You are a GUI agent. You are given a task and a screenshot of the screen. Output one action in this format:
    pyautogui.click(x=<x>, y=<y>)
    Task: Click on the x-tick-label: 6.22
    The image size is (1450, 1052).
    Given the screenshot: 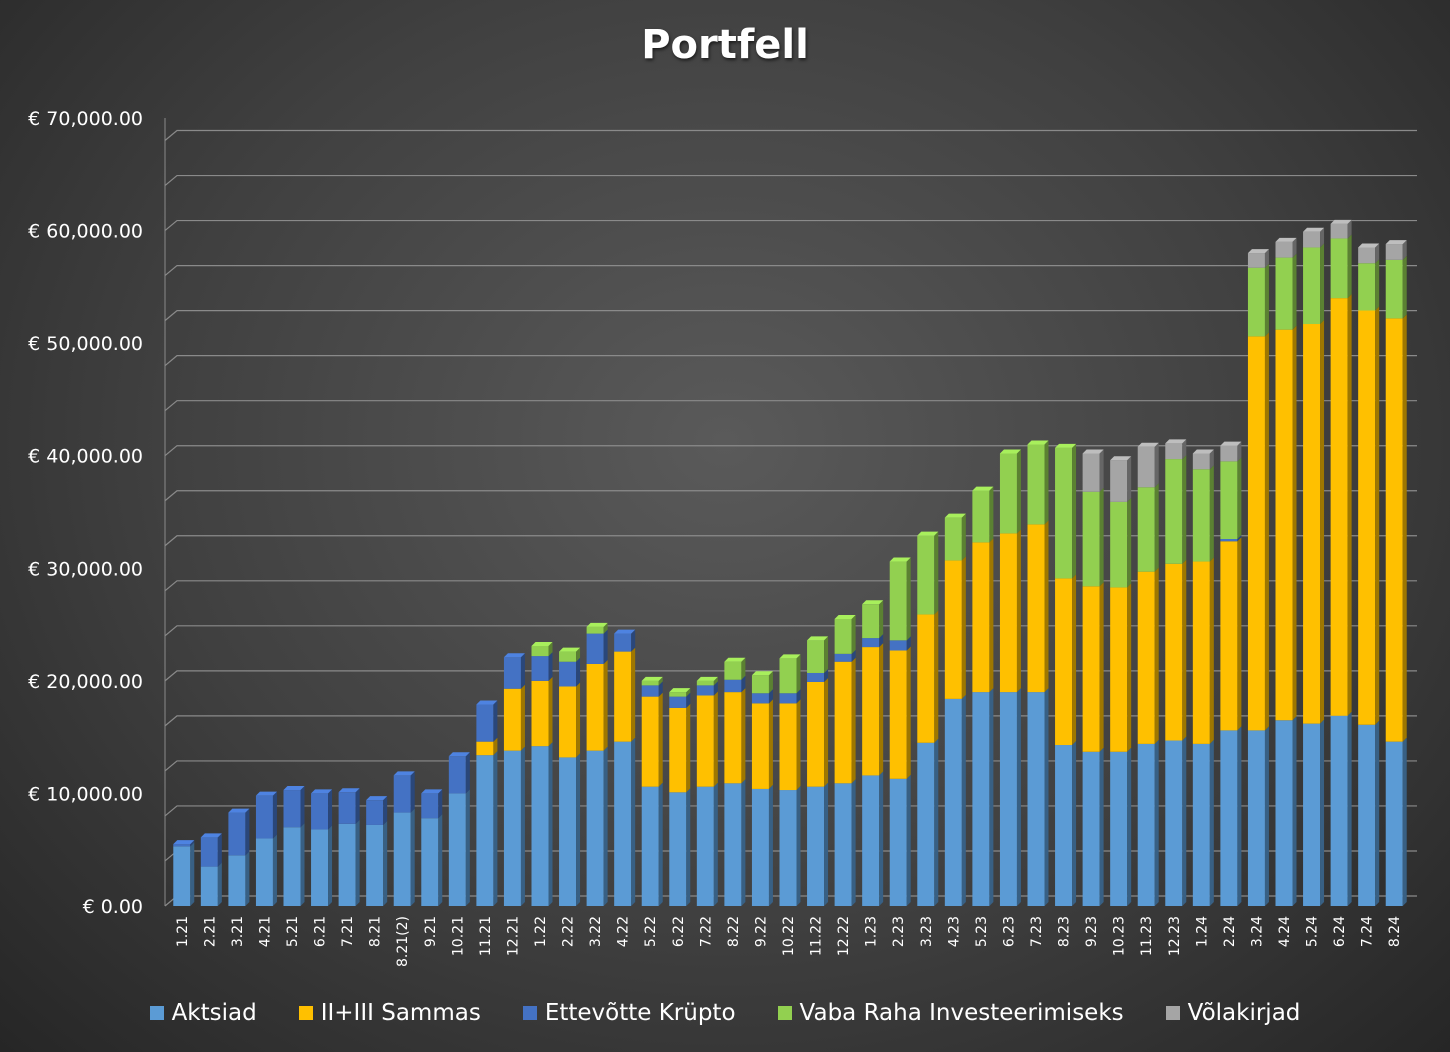 What is the action you would take?
    pyautogui.click(x=679, y=931)
    